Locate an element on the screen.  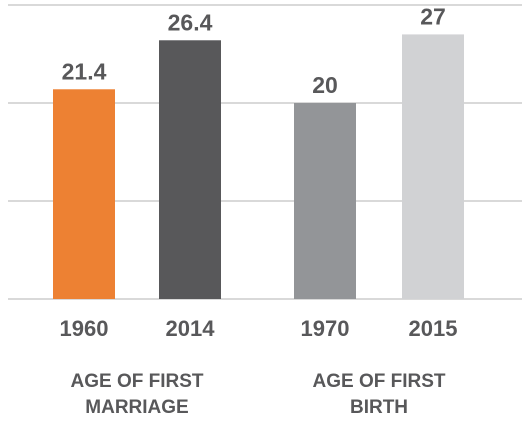
group-label: AGE OF FIRST BIRTH is located at coordinates (379, 394).